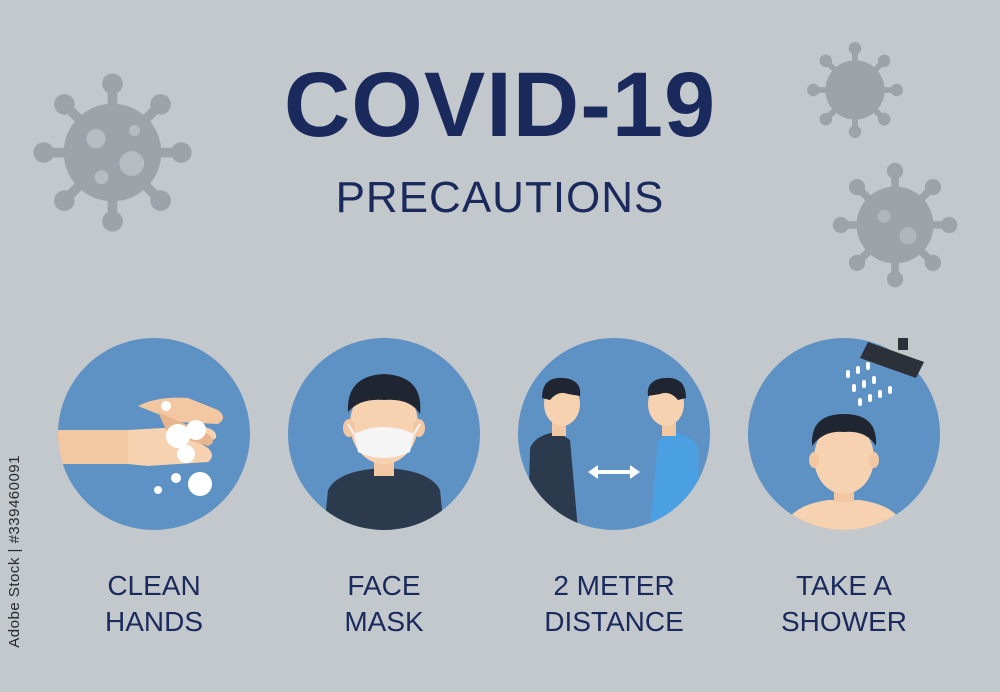 The width and height of the screenshot is (1000, 692). What do you see at coordinates (844, 585) in the screenshot?
I see `label-line: TAKE A` at bounding box center [844, 585].